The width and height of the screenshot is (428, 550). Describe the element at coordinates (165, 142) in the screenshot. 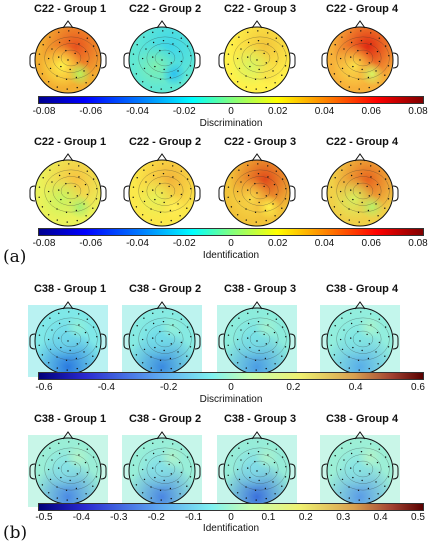

I see `map-title: C22 - Group 2` at that location.